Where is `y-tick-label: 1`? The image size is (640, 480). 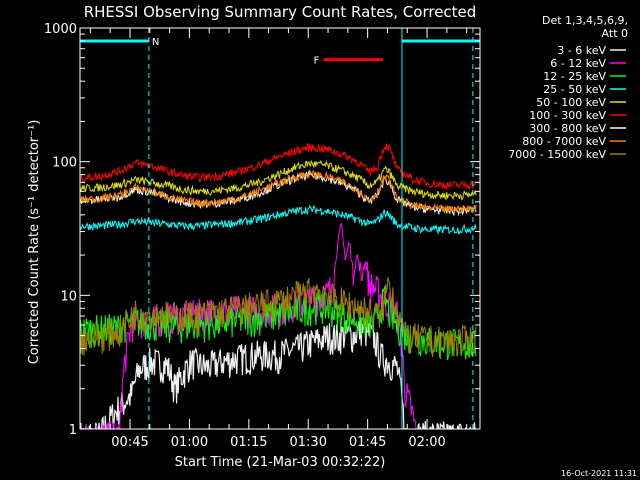
y-tick-label: 1 is located at coordinates (73, 430).